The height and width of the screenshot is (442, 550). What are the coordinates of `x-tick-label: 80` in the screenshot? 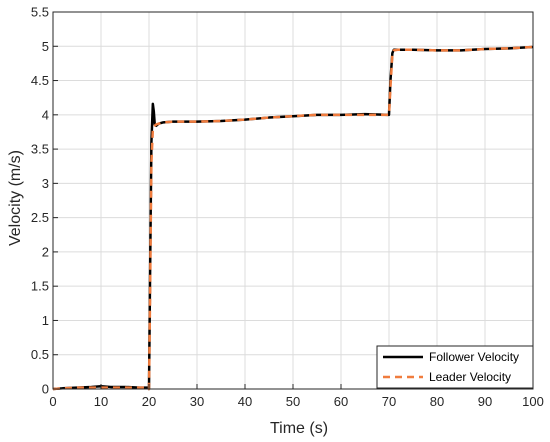 It's located at (437, 401).